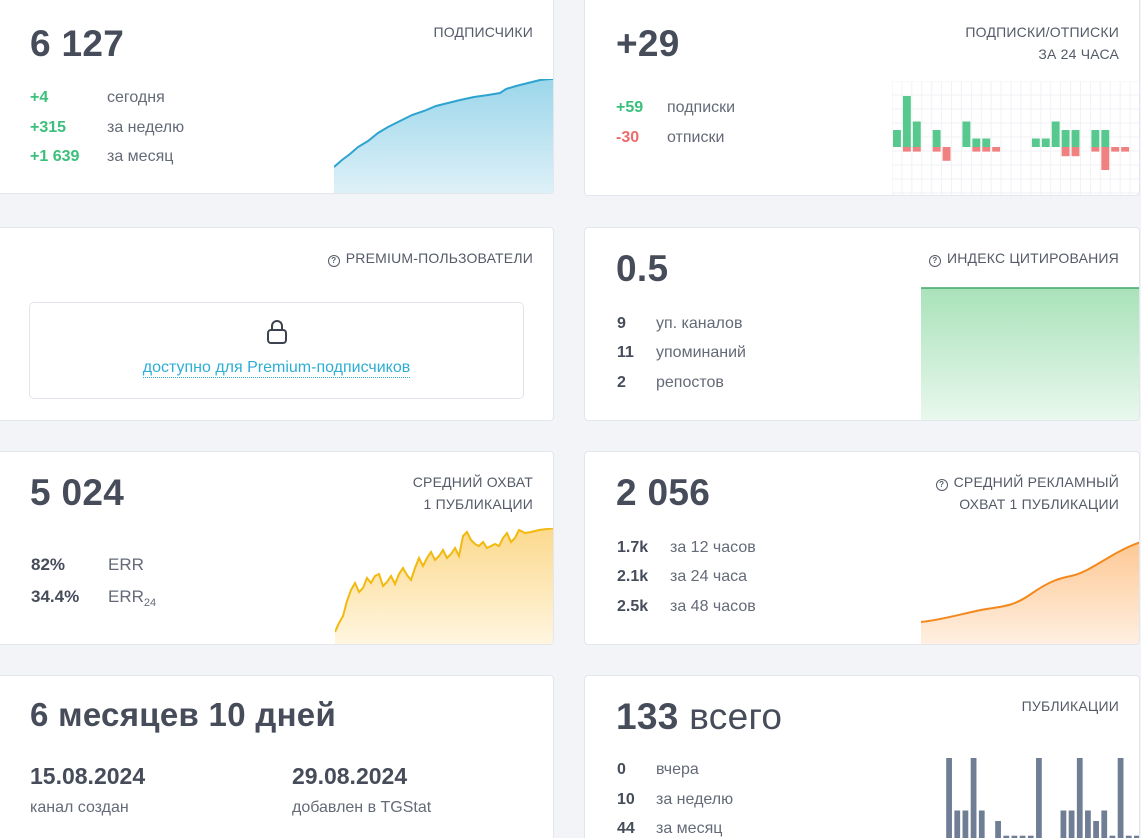  What do you see at coordinates (39, 97) in the screenshot?
I see `subscribers-today-value: +4` at bounding box center [39, 97].